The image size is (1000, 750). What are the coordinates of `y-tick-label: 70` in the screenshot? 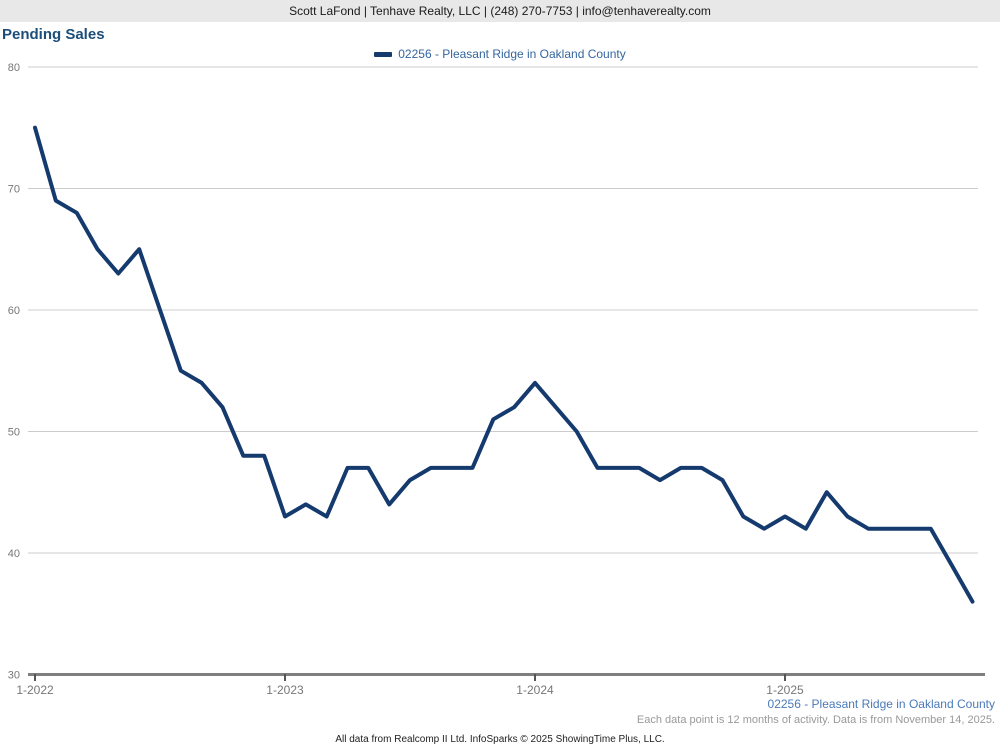 It's located at (14, 189).